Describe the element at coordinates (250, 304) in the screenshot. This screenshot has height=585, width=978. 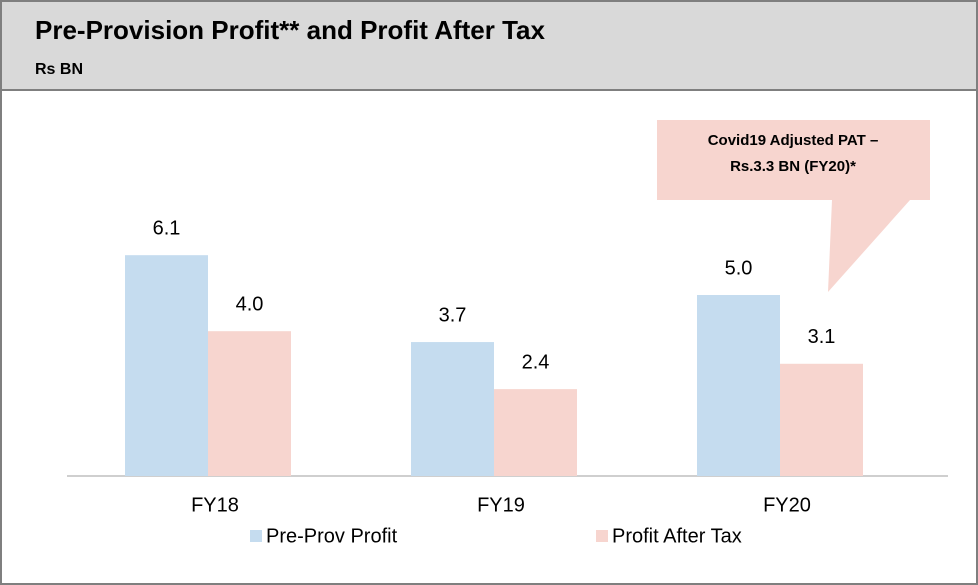
I see `data-label: 4.0` at that location.